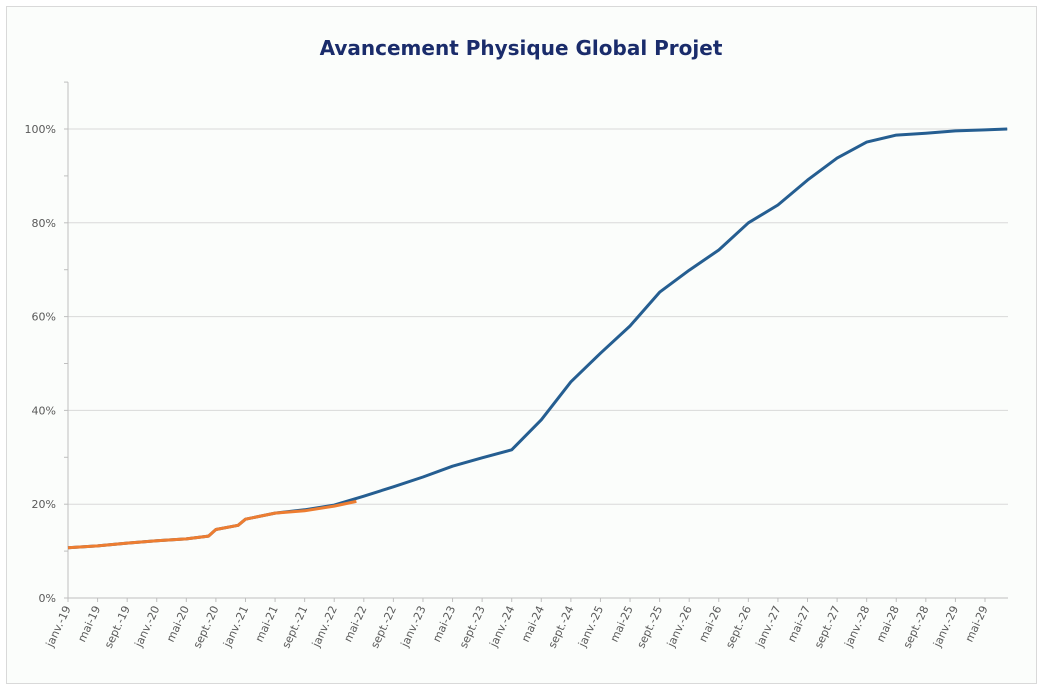 This screenshot has height=685, width=1042. I want to click on x-tick-label: sept.-27, so click(827, 627).